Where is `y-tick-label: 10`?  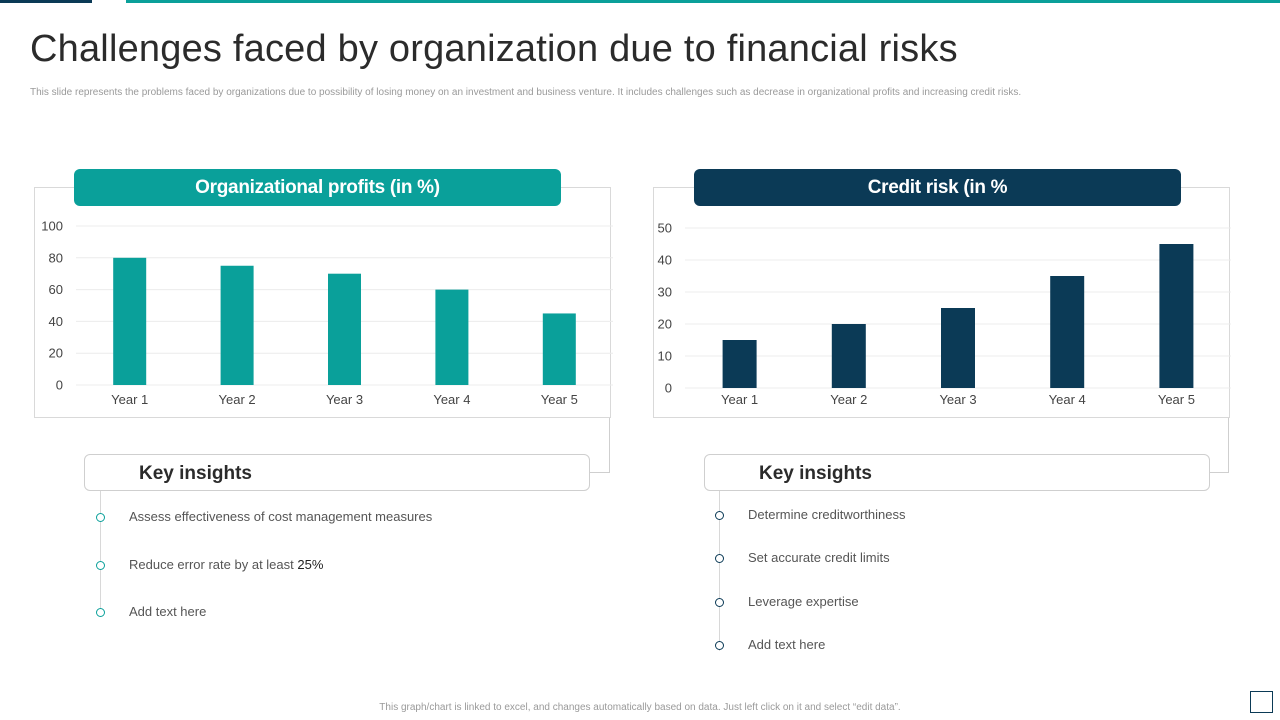 y-tick-label: 10 is located at coordinates (665, 356).